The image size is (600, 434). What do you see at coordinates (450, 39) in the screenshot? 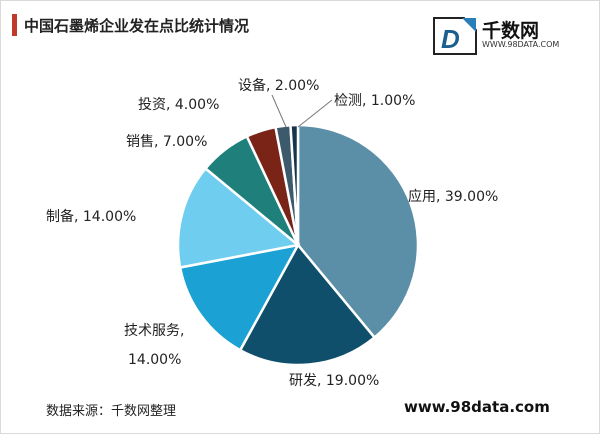
I see `logo-badge-letter: D` at bounding box center [450, 39].